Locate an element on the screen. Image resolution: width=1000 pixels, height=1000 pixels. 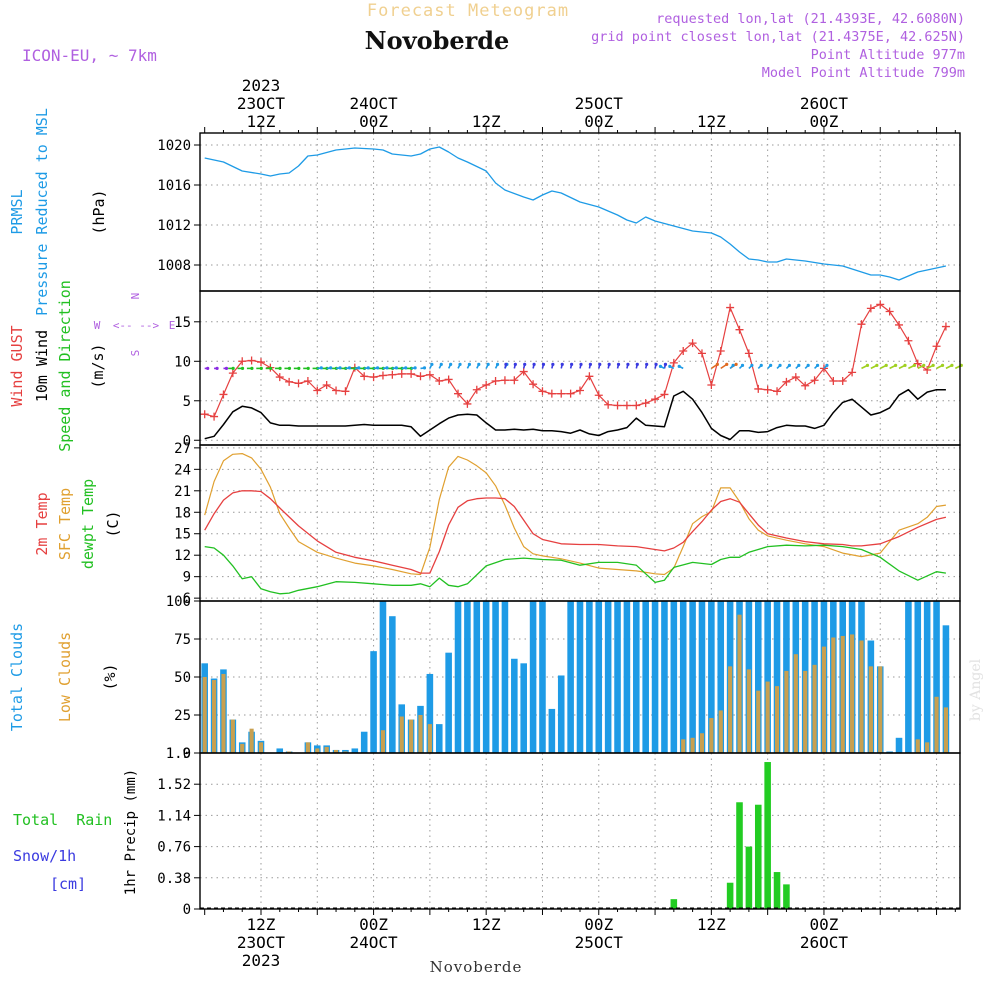
y-tick-label: 0 is located at coordinates (187, 754).